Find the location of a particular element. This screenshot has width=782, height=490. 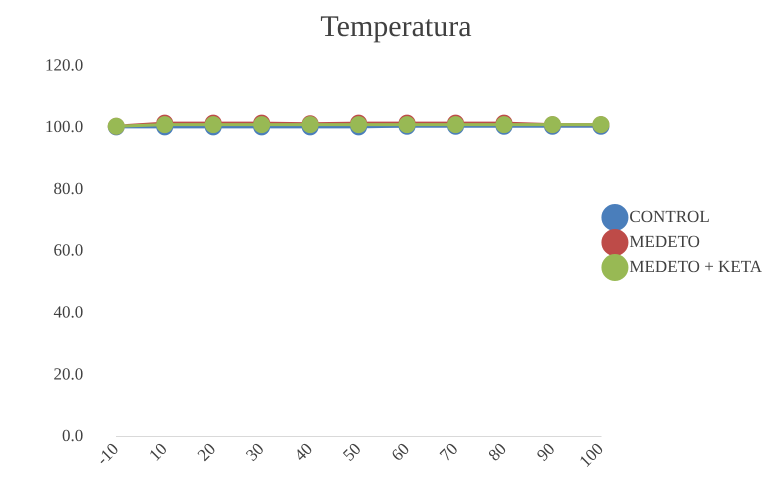

x-tick-label: 60 is located at coordinates (401, 452).